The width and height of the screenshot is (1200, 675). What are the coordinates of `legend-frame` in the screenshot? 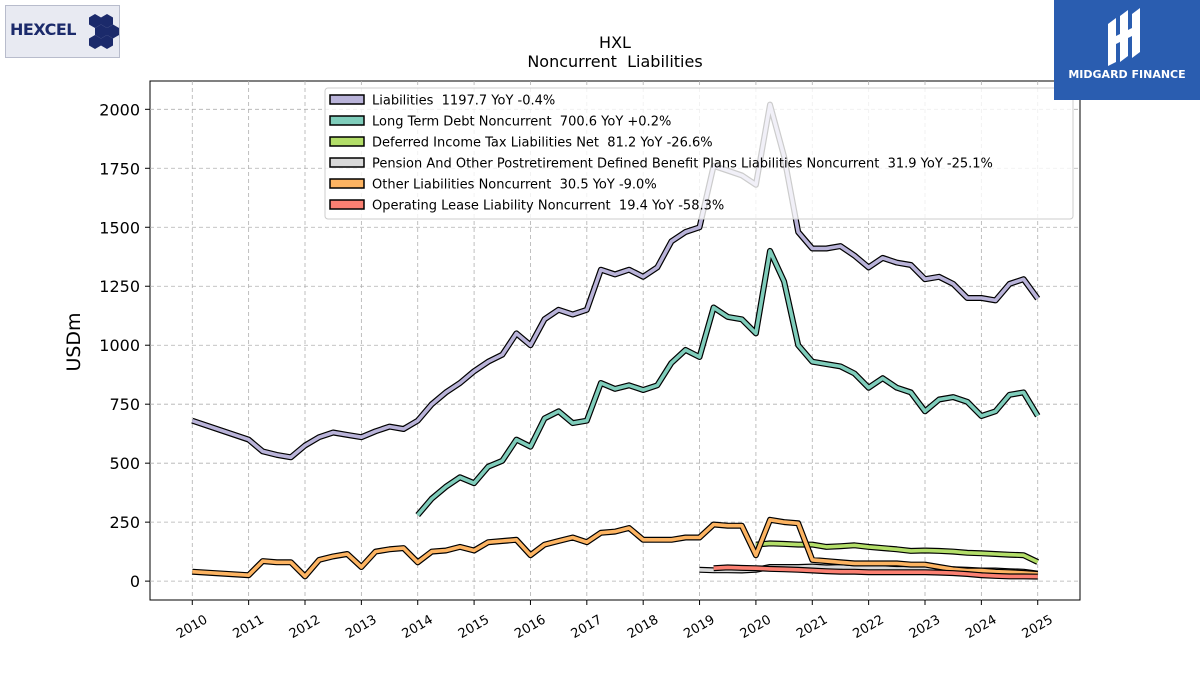 It's located at (699, 153).